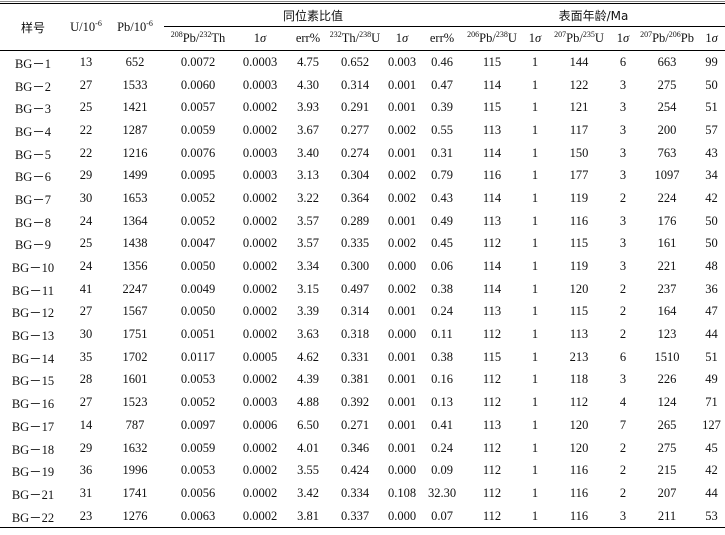  What do you see at coordinates (623, 356) in the screenshot?
I see `value-cell: 6` at bounding box center [623, 356].